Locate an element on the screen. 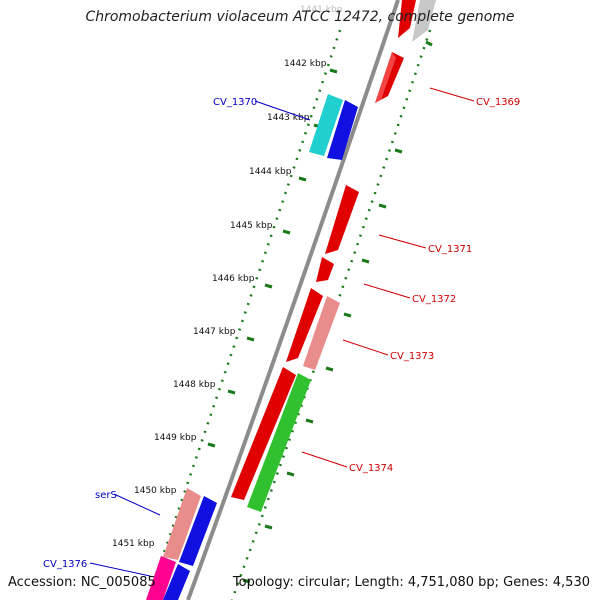  feature-cv1374a is located at coordinates (263, 433).